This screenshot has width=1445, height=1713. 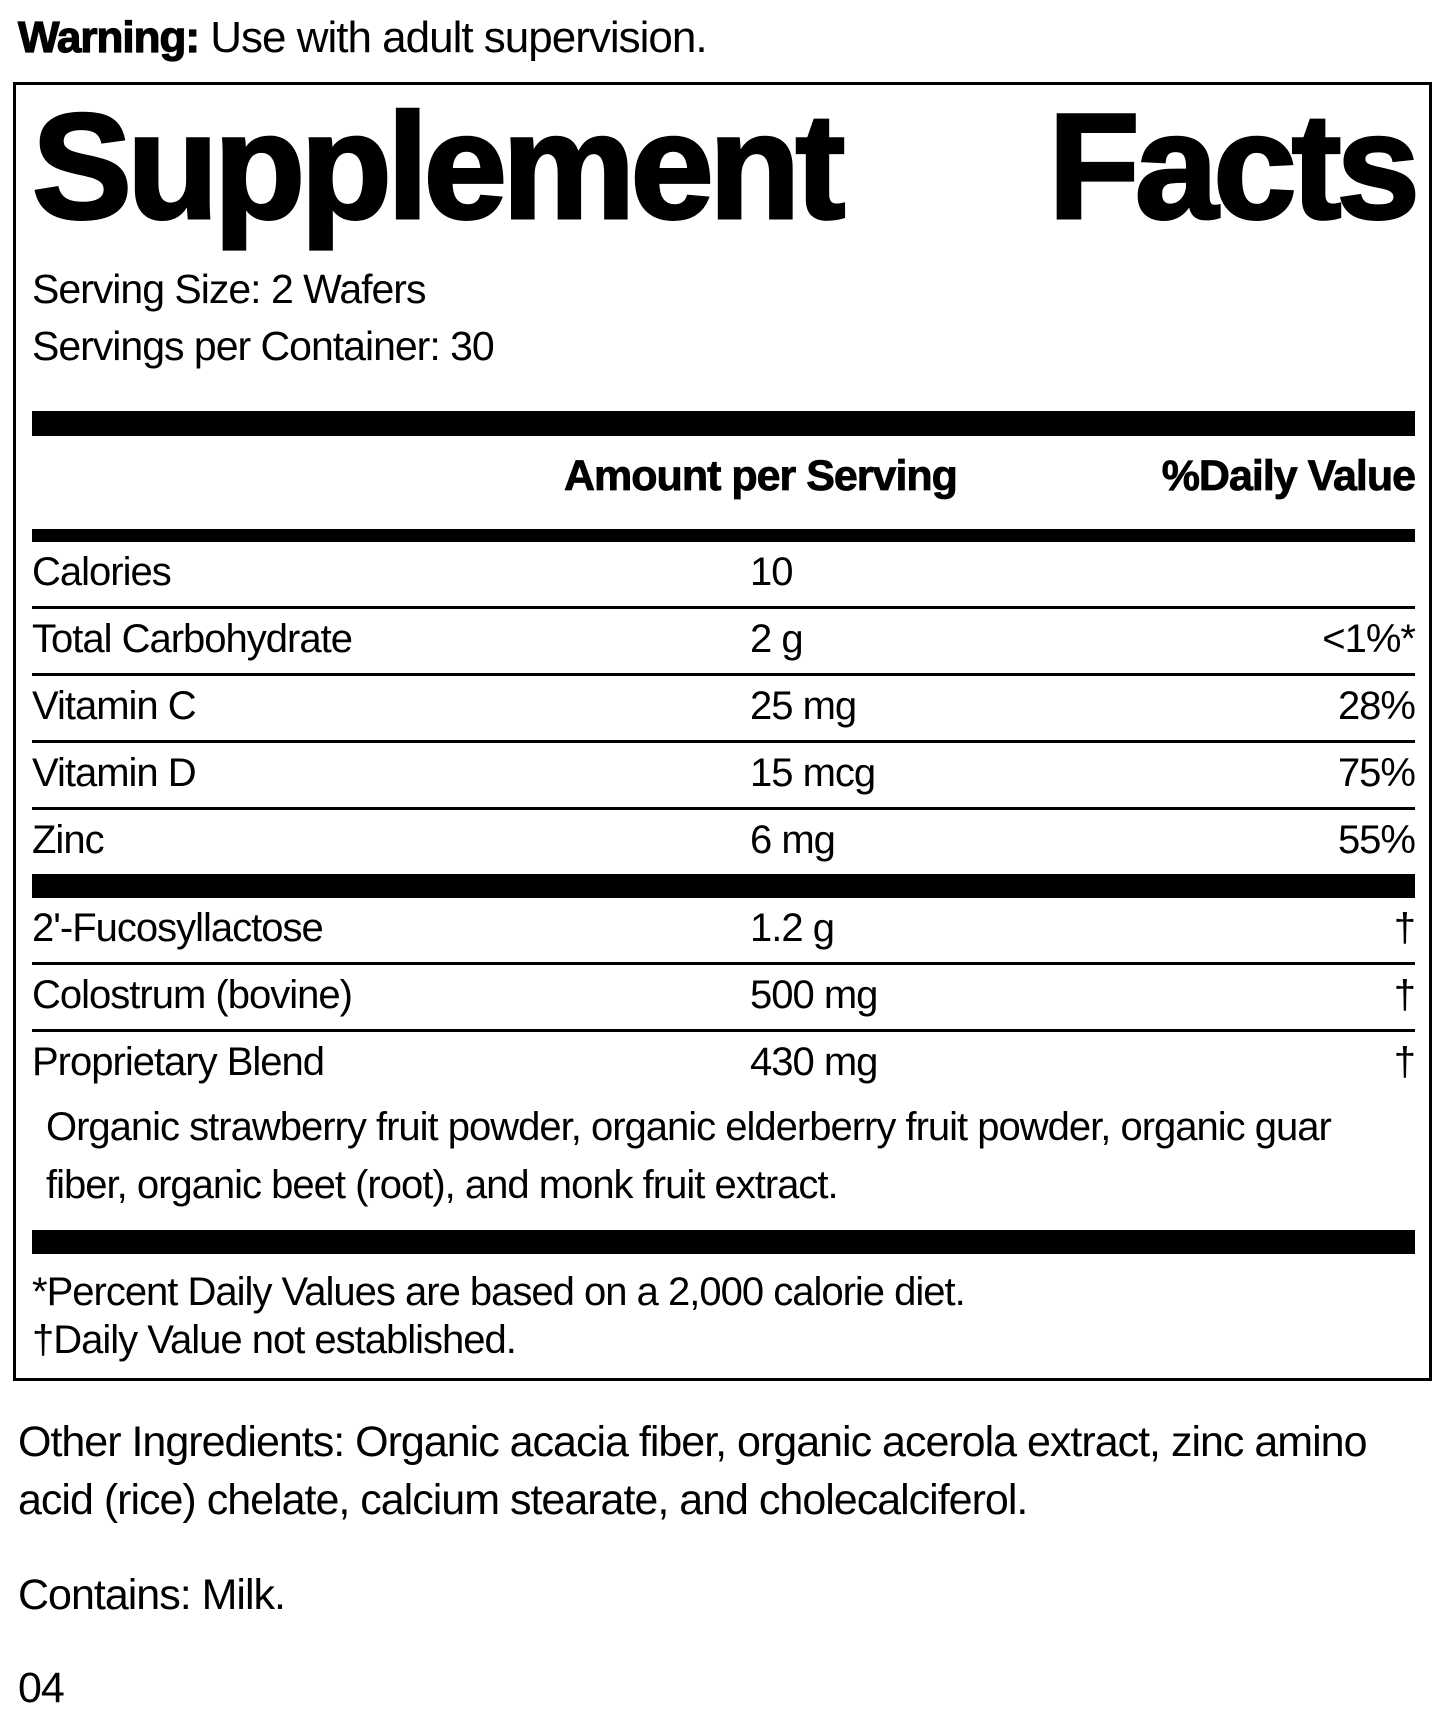 I want to click on nutrient-name: Zinc, so click(x=68, y=840).